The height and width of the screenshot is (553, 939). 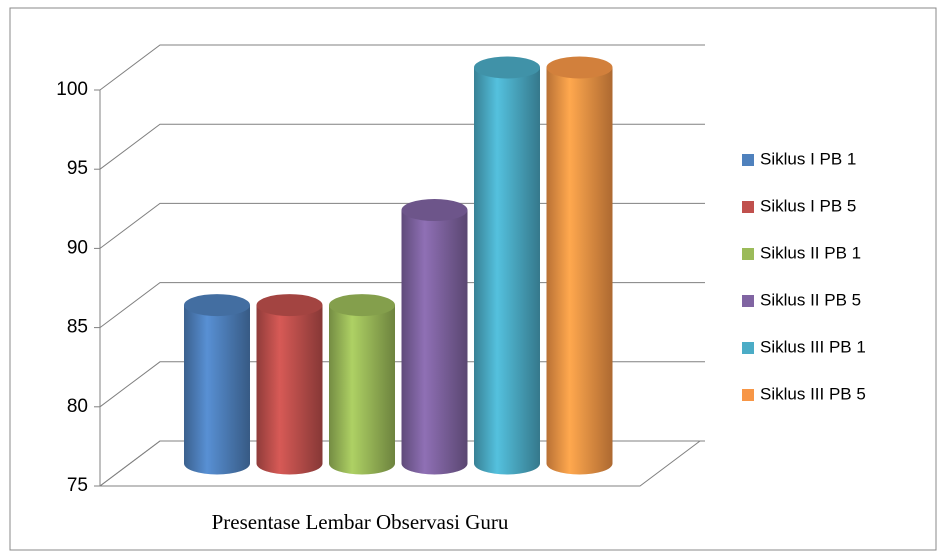 What do you see at coordinates (810, 252) in the screenshot?
I see `legend-label: Siklus II PB 1` at bounding box center [810, 252].